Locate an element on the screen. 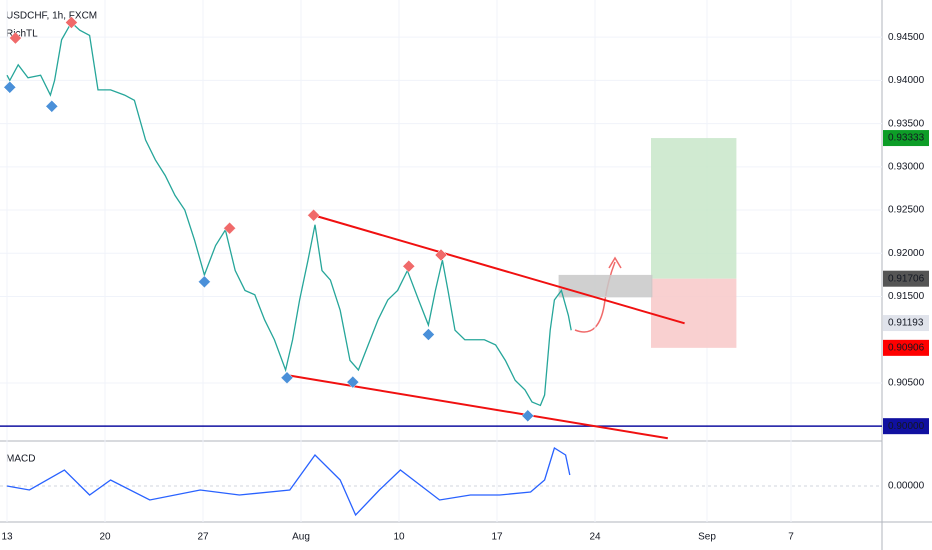  macd-line is located at coordinates (288, 482).